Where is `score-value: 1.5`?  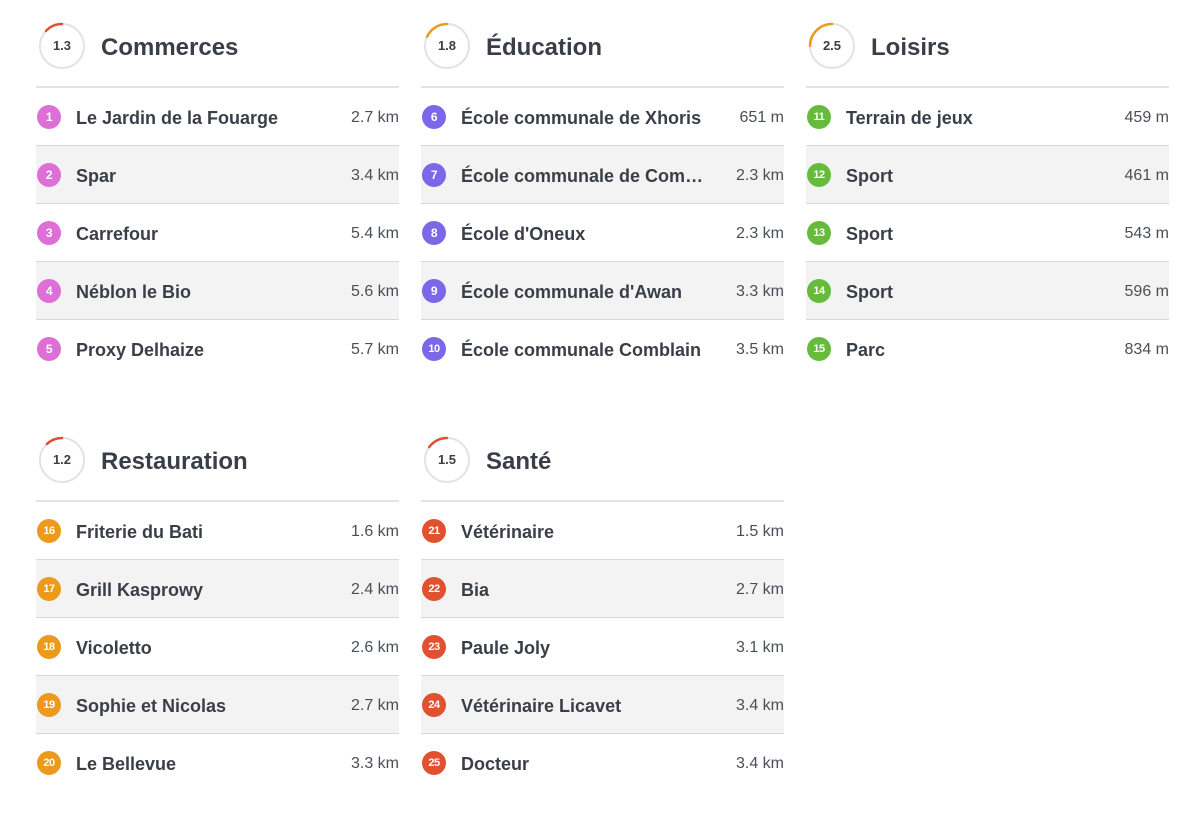 score-value: 1.5 is located at coordinates (447, 459).